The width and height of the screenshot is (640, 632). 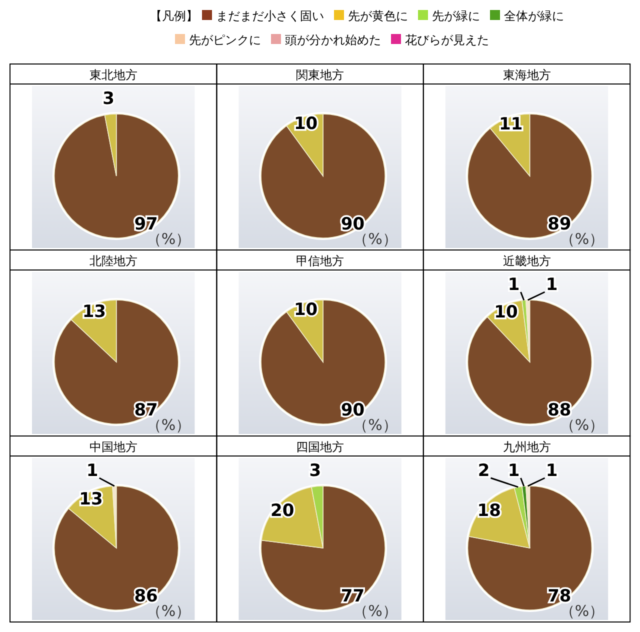 What do you see at coordinates (282, 510) in the screenshot?
I see `data-label: 20` at bounding box center [282, 510].